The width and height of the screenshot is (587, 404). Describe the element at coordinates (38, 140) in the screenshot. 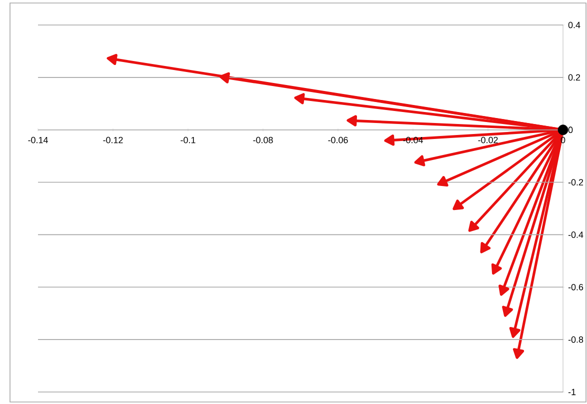

I see `x-tick-label: -0.14` at that location.